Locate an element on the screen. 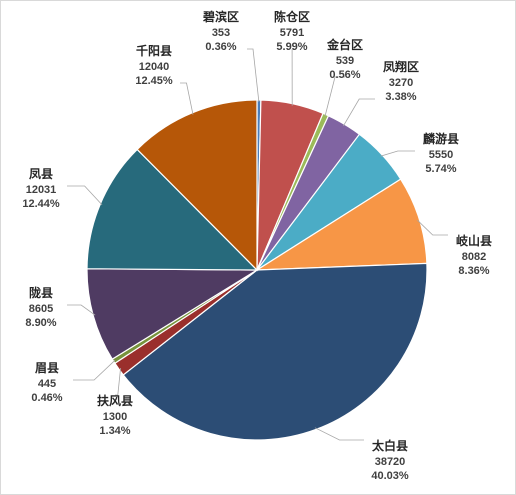 The width and height of the screenshot is (516, 495). slice-label-name: 岐山县 is located at coordinates (474, 240).